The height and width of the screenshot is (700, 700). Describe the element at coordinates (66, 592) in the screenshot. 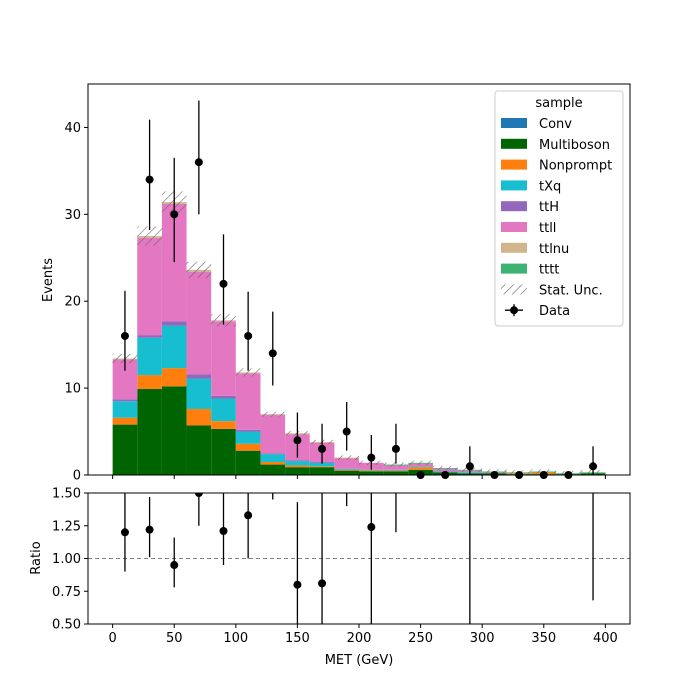

I see `ratio-y-tick-label: 0.75` at that location.